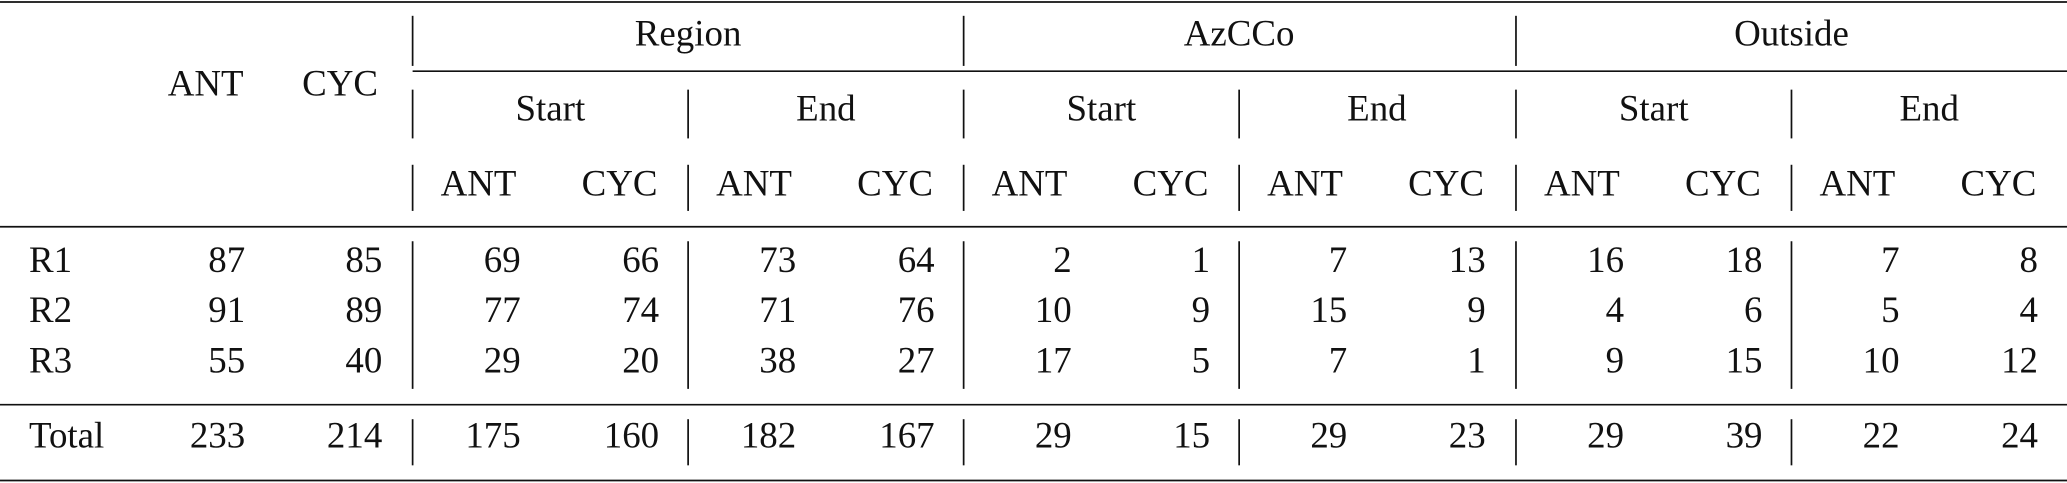 This screenshot has width=2067, height=483. What do you see at coordinates (354, 434) in the screenshot?
I see `cell: 214` at bounding box center [354, 434].